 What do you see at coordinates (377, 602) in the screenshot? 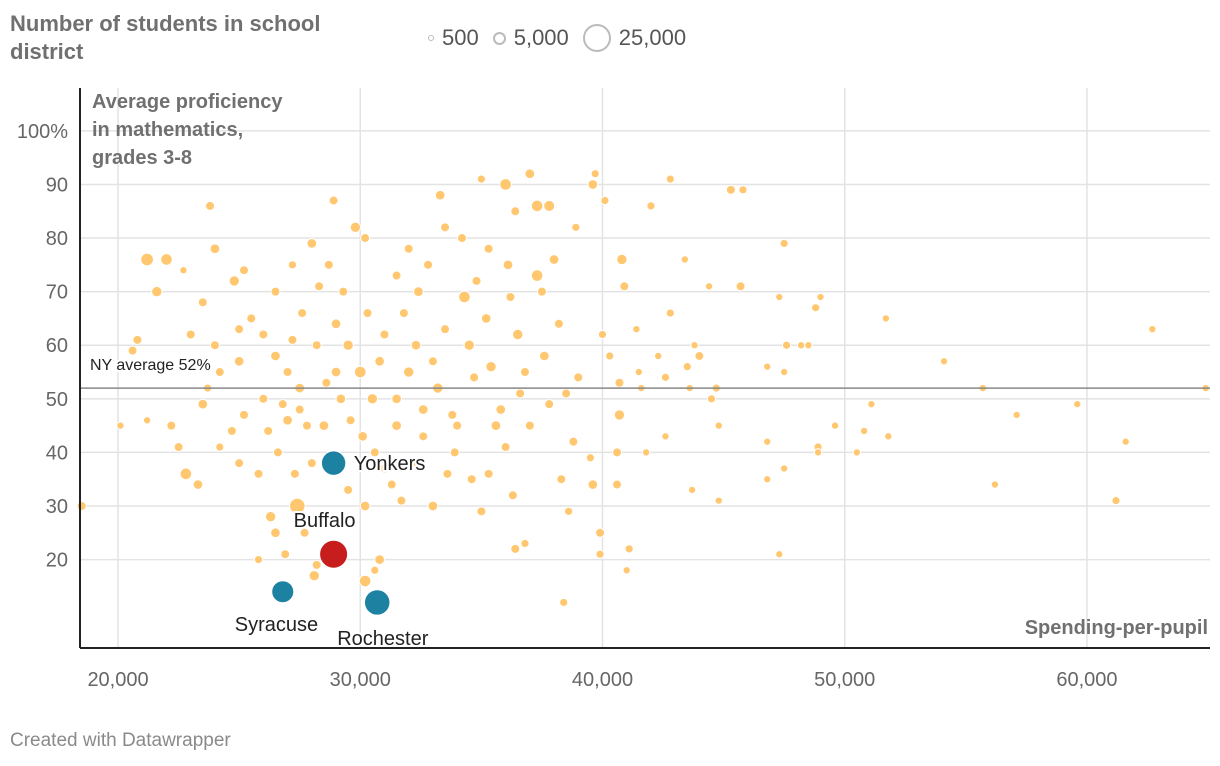
I see `highlight-point-rochester` at bounding box center [377, 602].